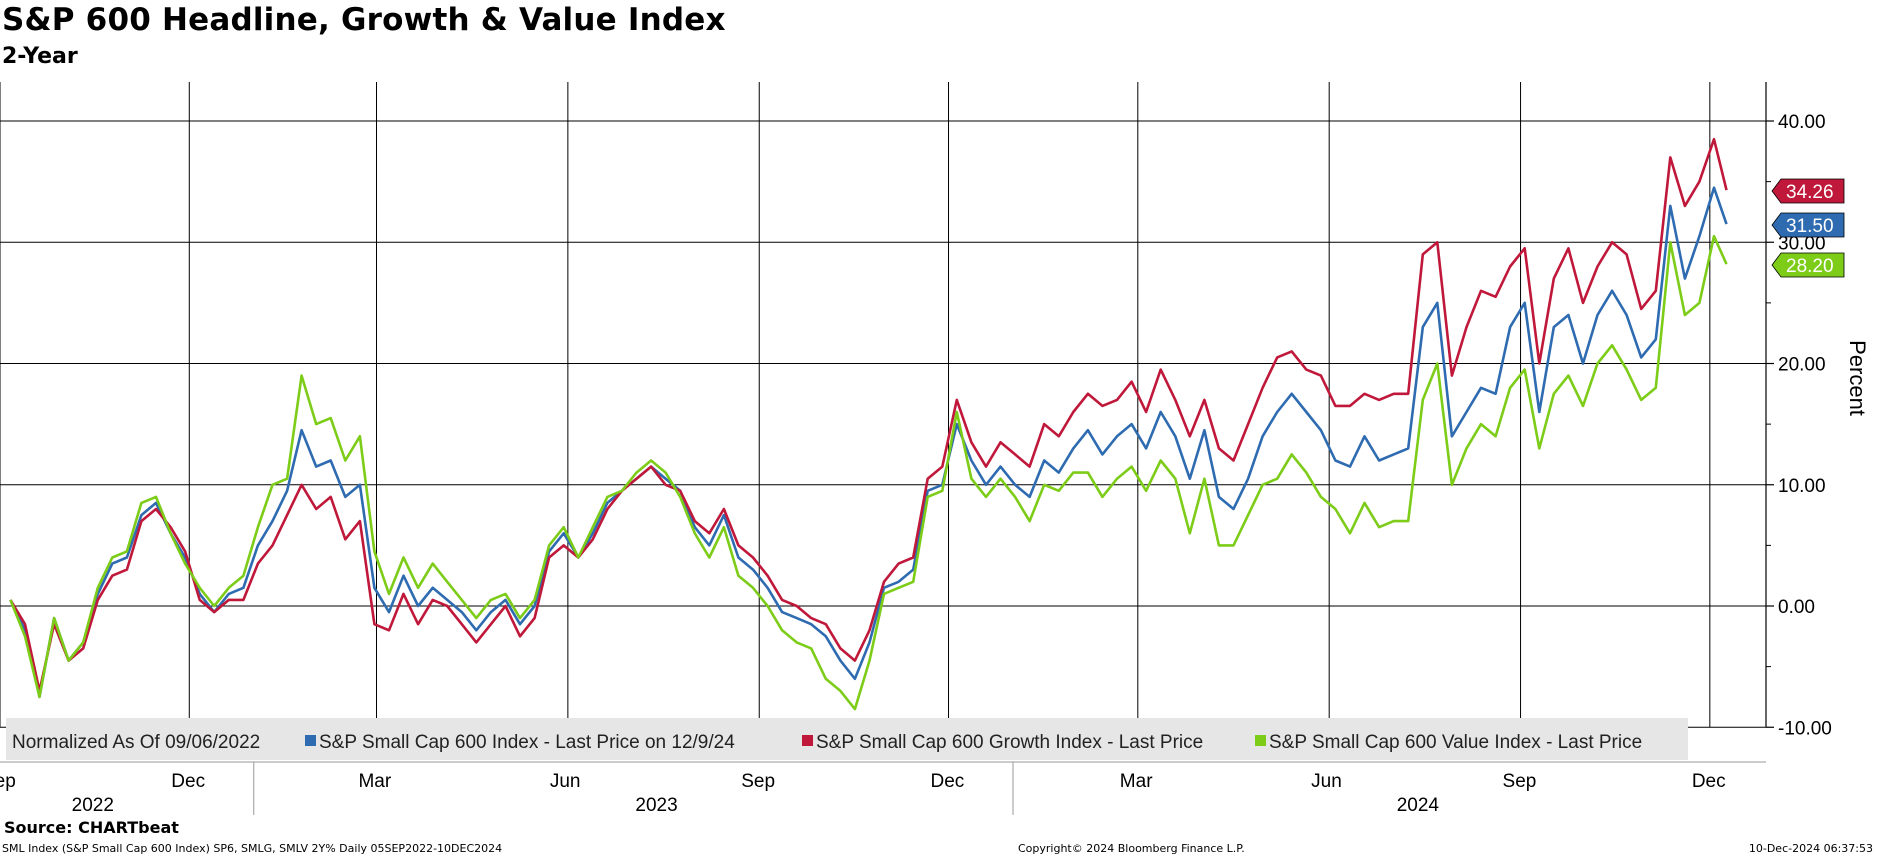 The height and width of the screenshot is (859, 1877). What do you see at coordinates (1857, 378) in the screenshot?
I see `y-axis-title: Percent` at bounding box center [1857, 378].